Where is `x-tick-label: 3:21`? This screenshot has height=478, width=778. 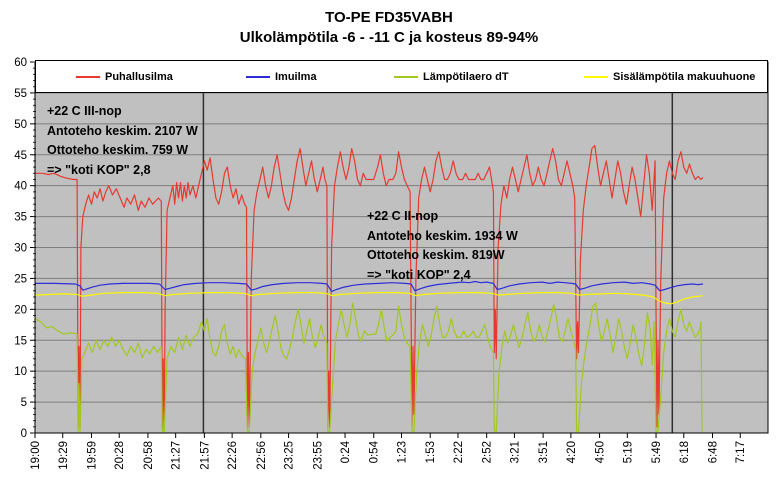 x-tick-label: 3:21 is located at coordinates (515, 452).